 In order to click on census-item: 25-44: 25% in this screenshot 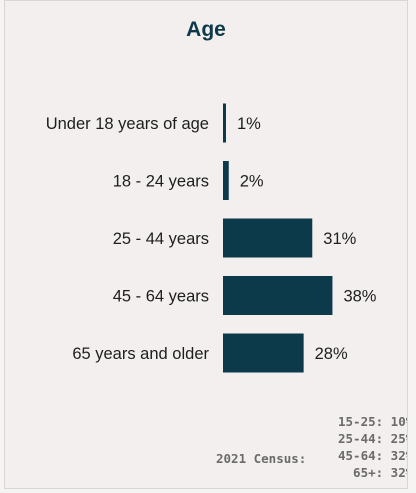, I will do `click(373, 438)`.